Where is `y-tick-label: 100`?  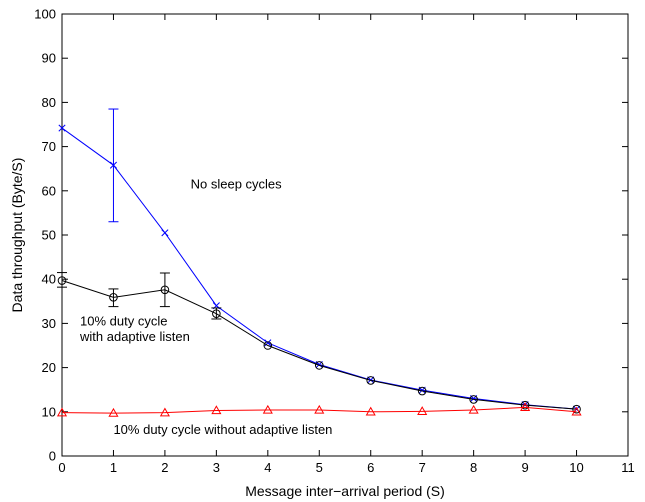 y-tick-label: 100 is located at coordinates (45, 14).